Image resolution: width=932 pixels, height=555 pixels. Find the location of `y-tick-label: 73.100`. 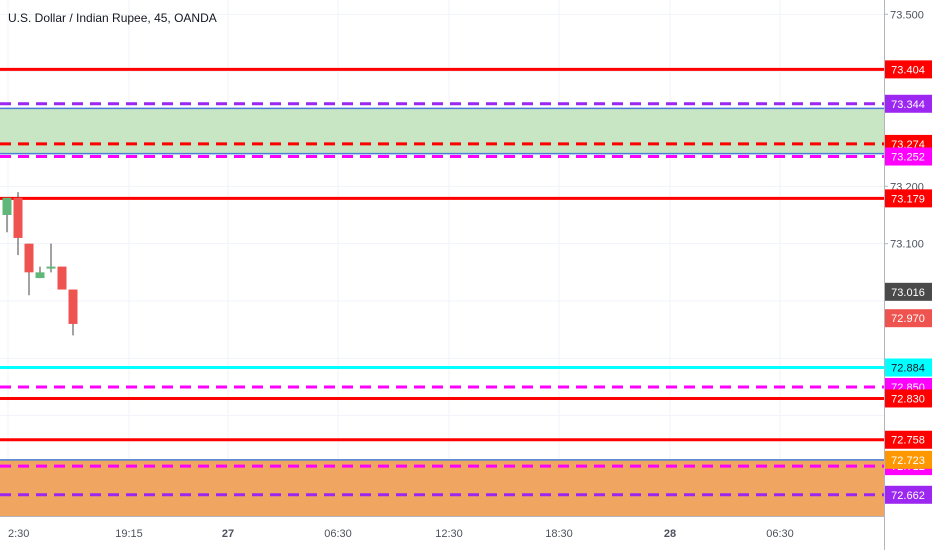

y-tick-label: 73.100 is located at coordinates (907, 245).